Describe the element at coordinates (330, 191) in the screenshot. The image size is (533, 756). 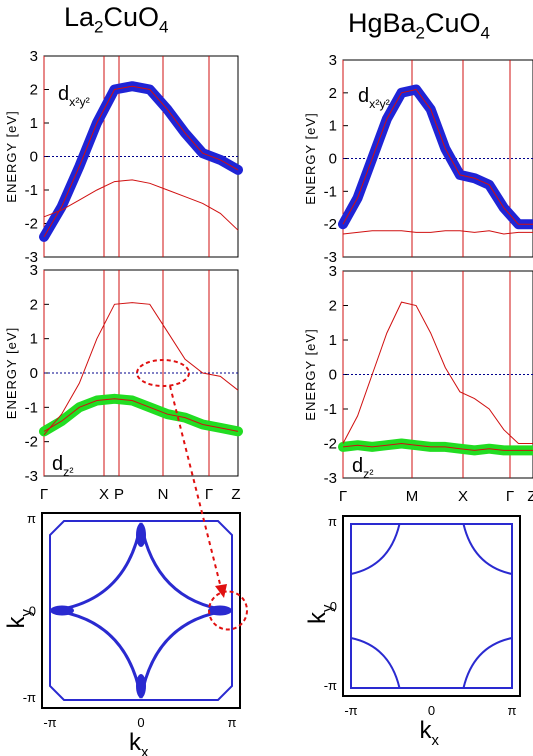
I see `right-top-ytick-label: -1` at that location.